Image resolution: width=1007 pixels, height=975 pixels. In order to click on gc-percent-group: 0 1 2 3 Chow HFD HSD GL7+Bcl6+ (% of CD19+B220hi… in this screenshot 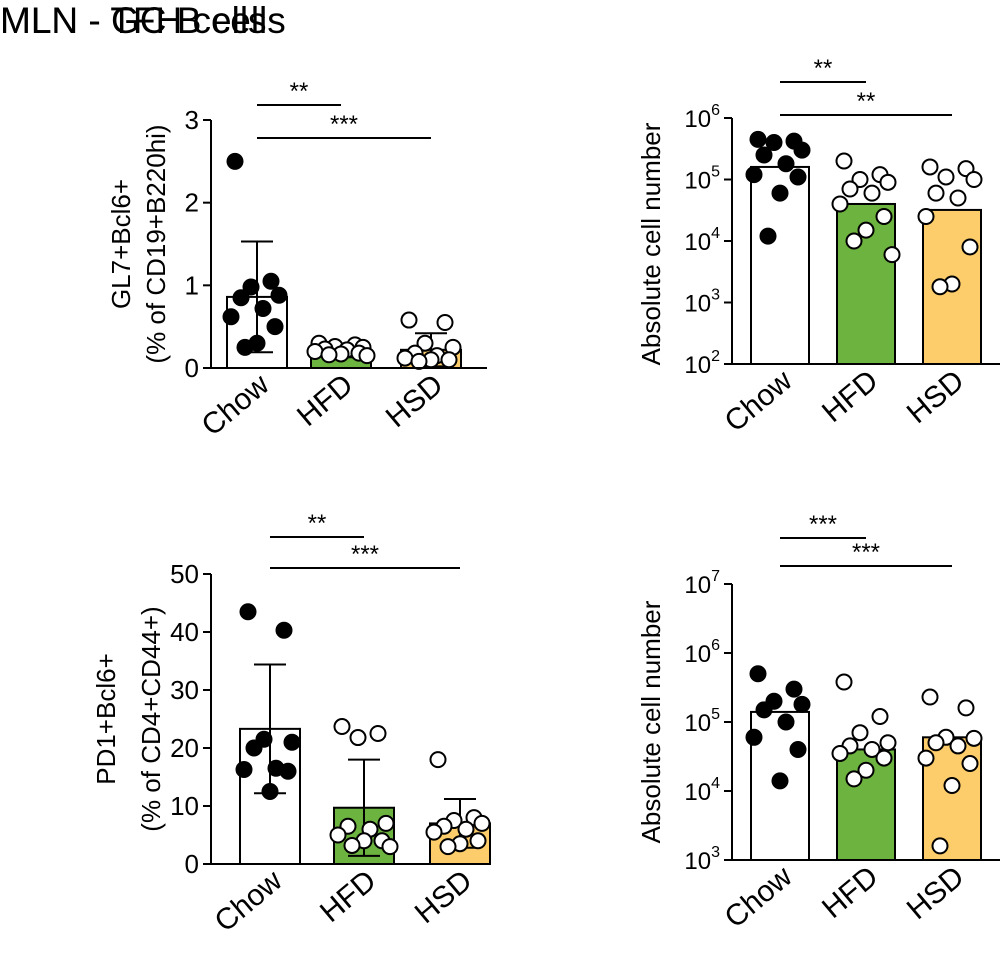, I will do `click(296, 260)`.